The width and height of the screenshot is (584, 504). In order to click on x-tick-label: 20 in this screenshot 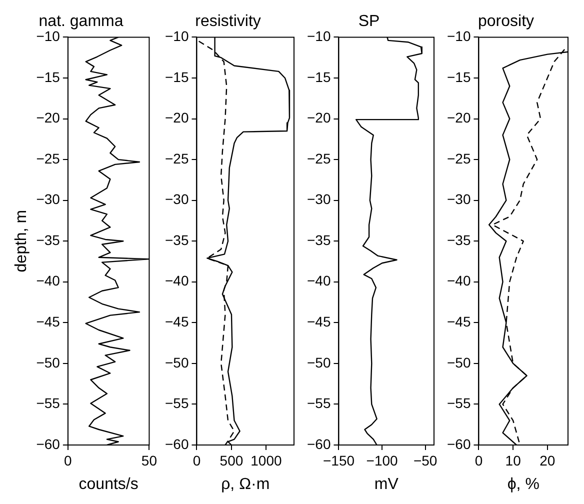, I will do `click(548, 460)`.